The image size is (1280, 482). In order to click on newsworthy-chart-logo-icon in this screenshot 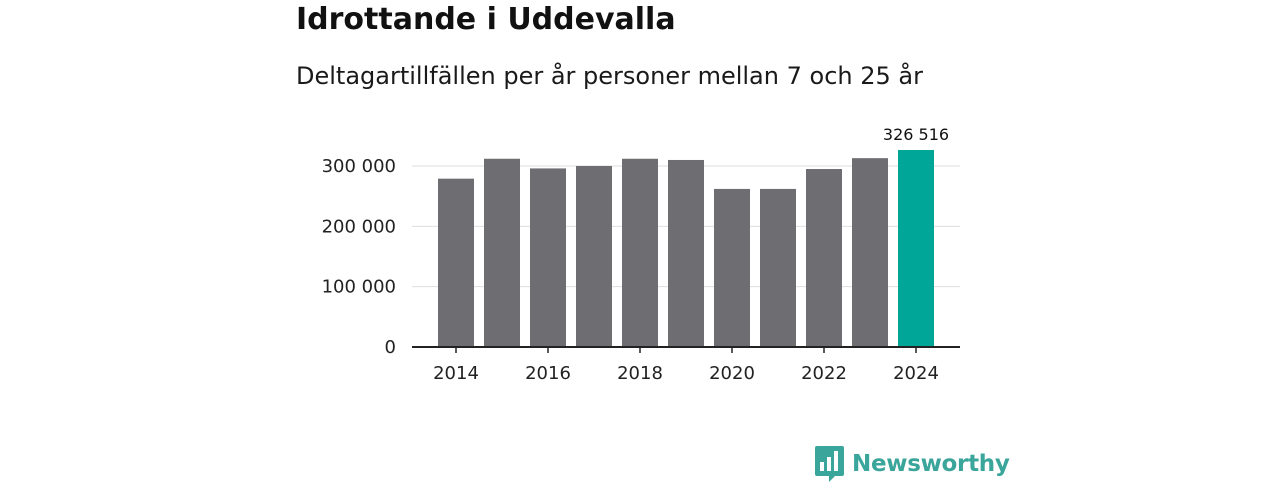, I will do `click(829, 464)`.